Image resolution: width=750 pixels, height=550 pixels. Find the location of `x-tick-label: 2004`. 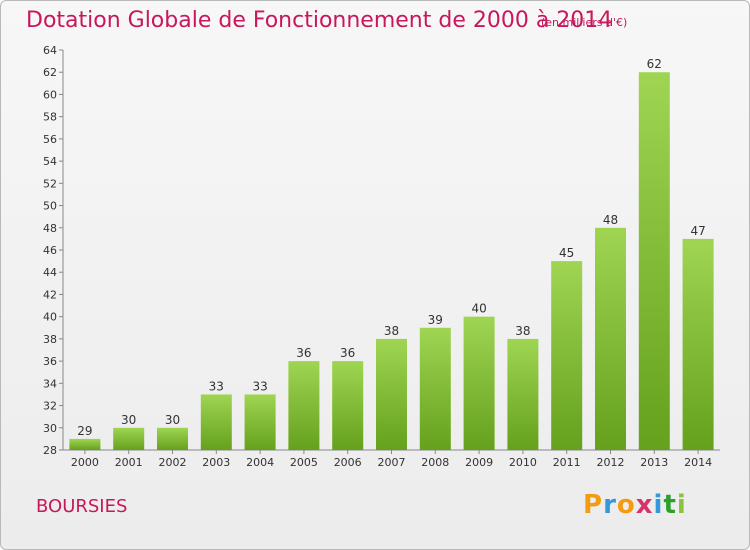

x-tick-label: 2004 is located at coordinates (260, 462).